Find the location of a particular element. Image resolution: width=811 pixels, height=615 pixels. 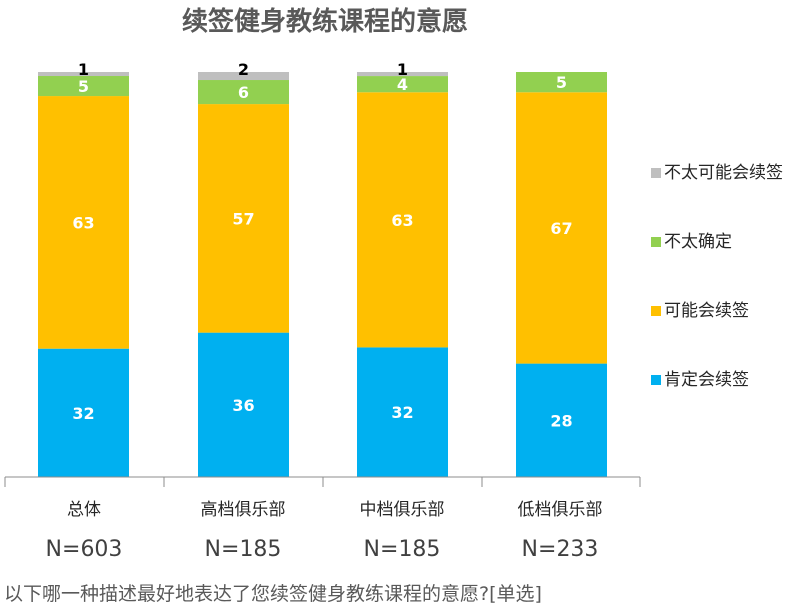

legend-label: 不太确定 is located at coordinates (698, 242).